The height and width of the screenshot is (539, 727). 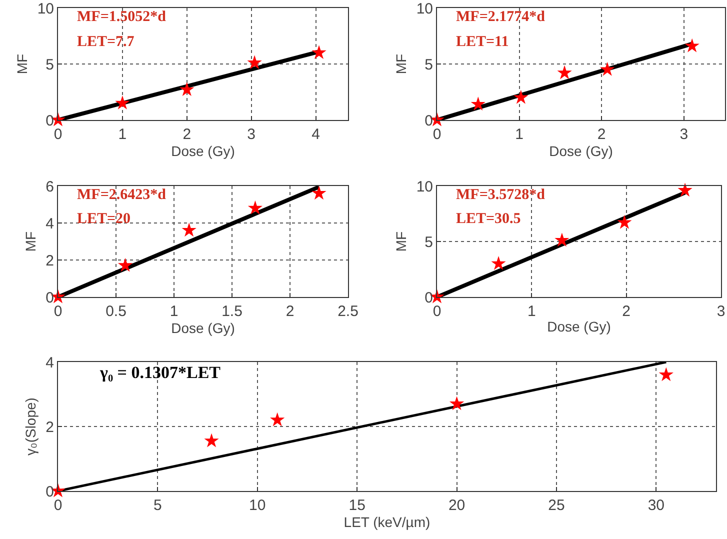 I want to click on annotation: LET=30.5, so click(x=488, y=219).